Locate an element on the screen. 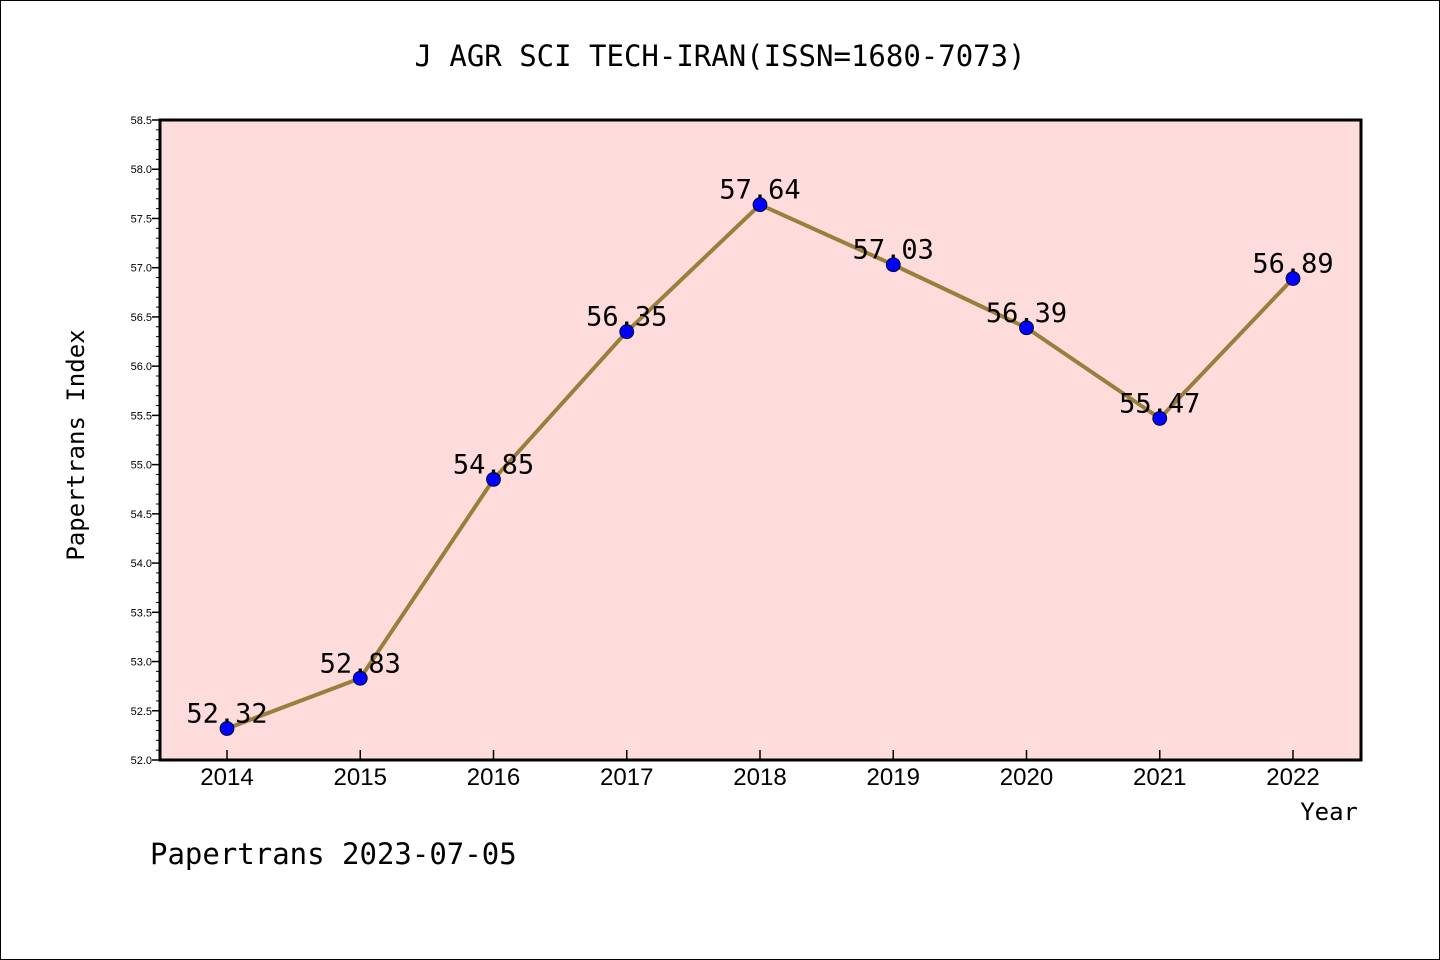 The height and width of the screenshot is (960, 1440). x-tick-label: 2016 is located at coordinates (493, 777).